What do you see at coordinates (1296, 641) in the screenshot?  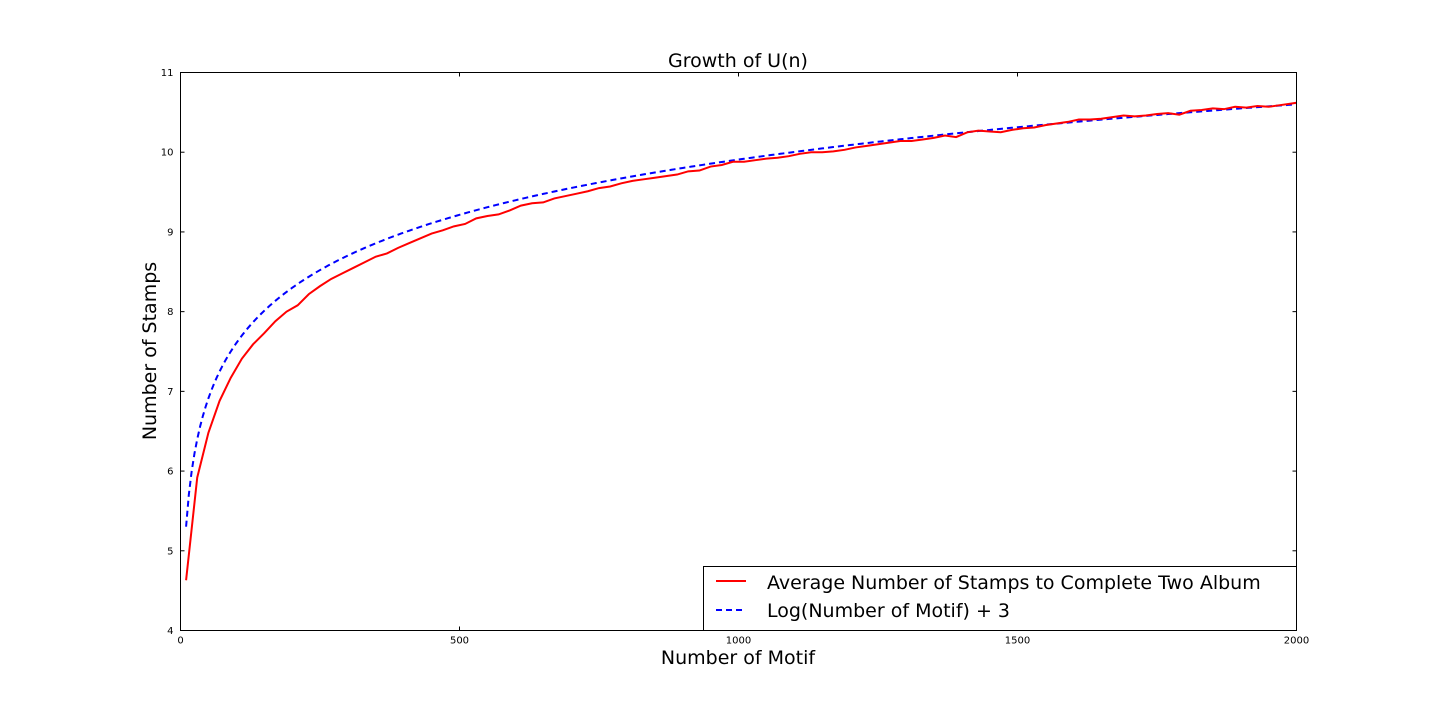 I see `x-tick-label: 2000` at bounding box center [1296, 641].